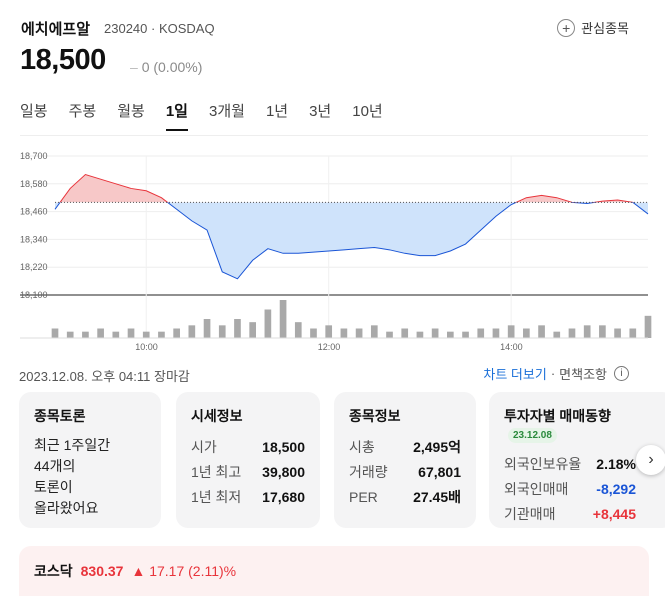  I want to click on stock-info-title: 종목정보, so click(375, 416).